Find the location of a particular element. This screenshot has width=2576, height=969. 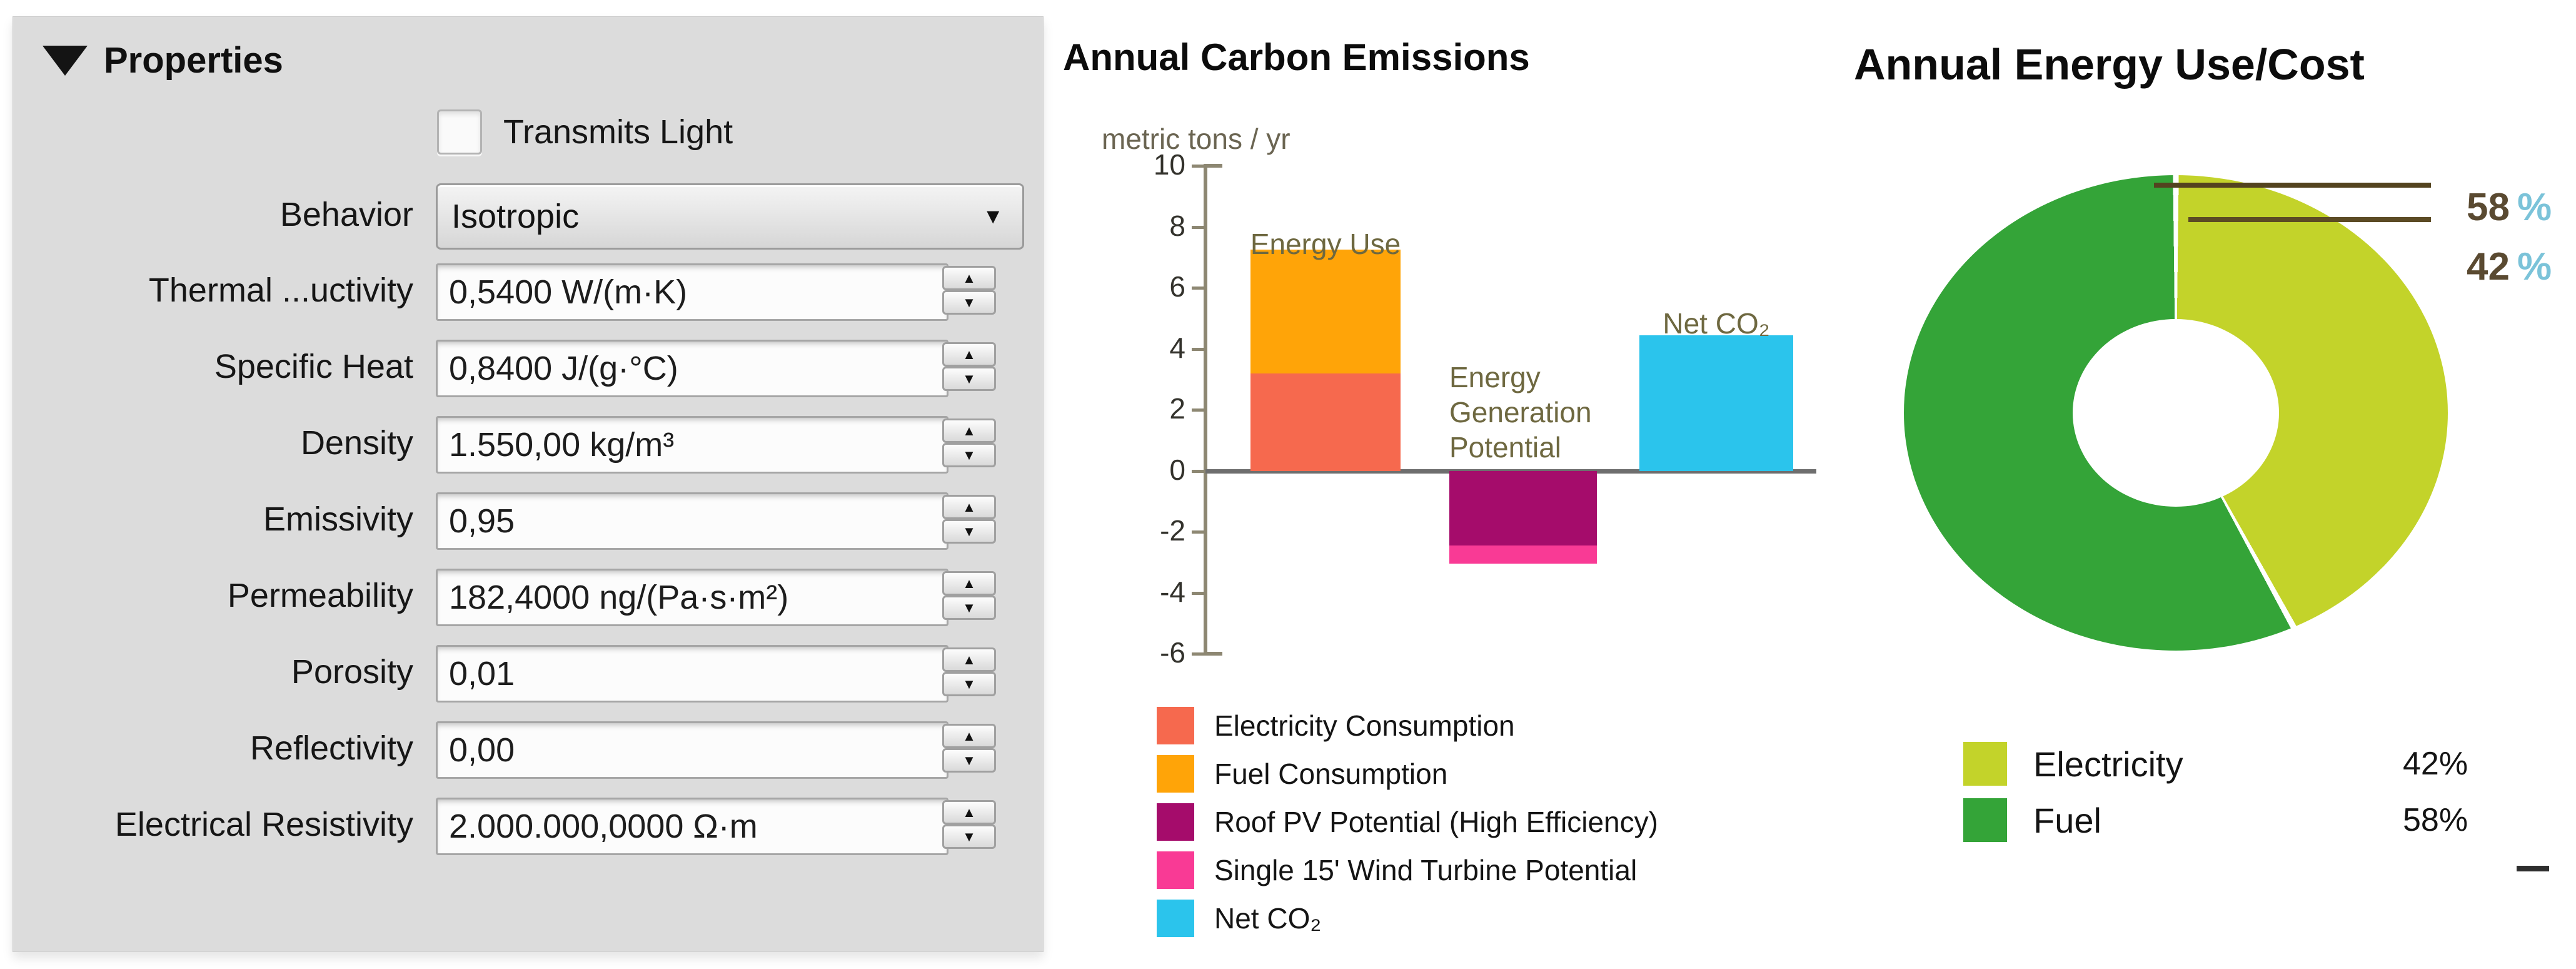

y-axis-unit-label: metric tons / yr is located at coordinates (1196, 139).